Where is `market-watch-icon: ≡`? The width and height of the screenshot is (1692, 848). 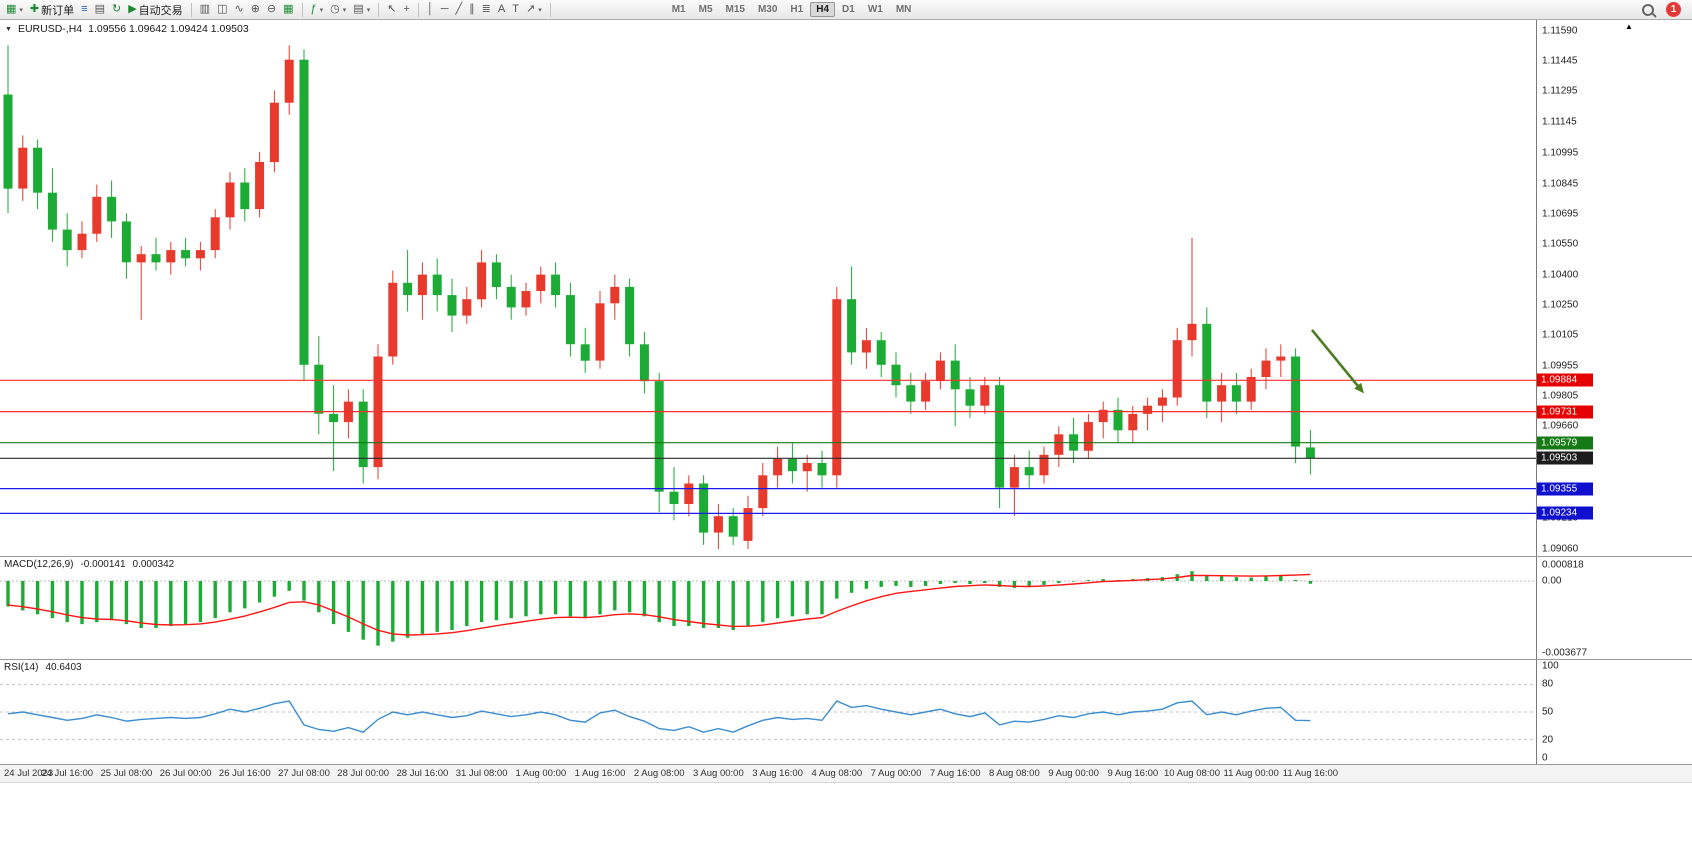
market-watch-icon: ≡ is located at coordinates (84, 9).